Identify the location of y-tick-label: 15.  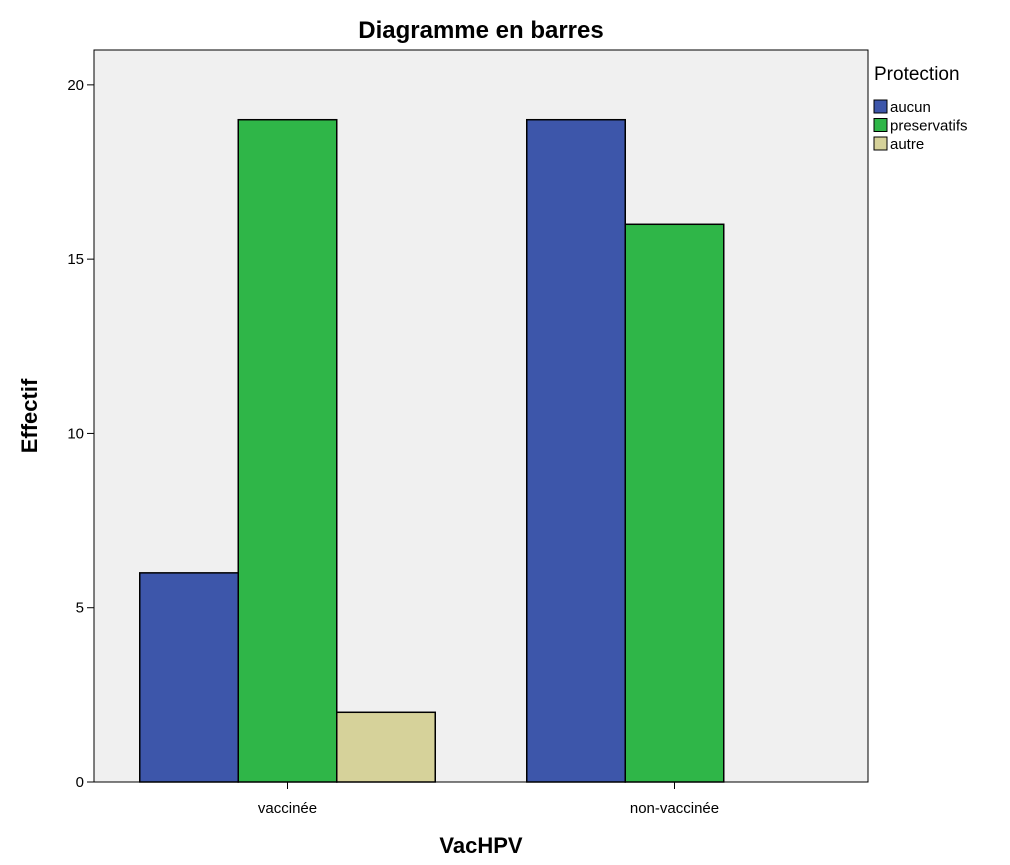
(75, 259).